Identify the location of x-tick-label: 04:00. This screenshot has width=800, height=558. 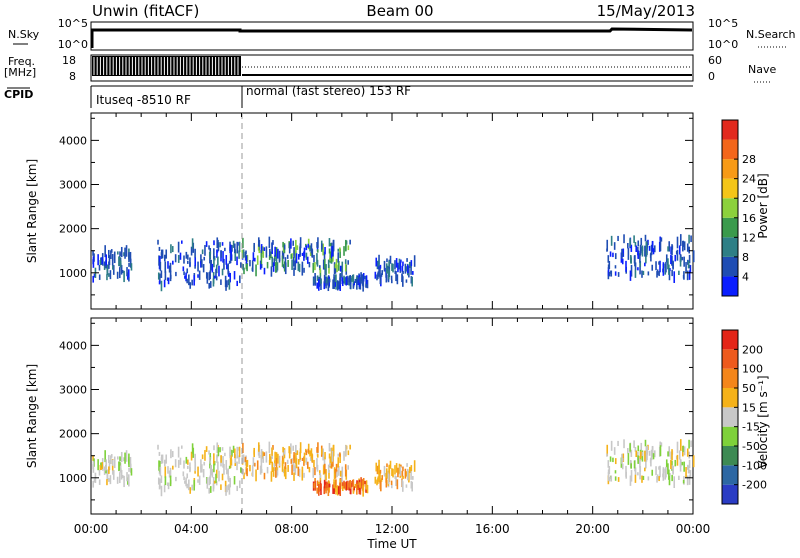
(191, 529).